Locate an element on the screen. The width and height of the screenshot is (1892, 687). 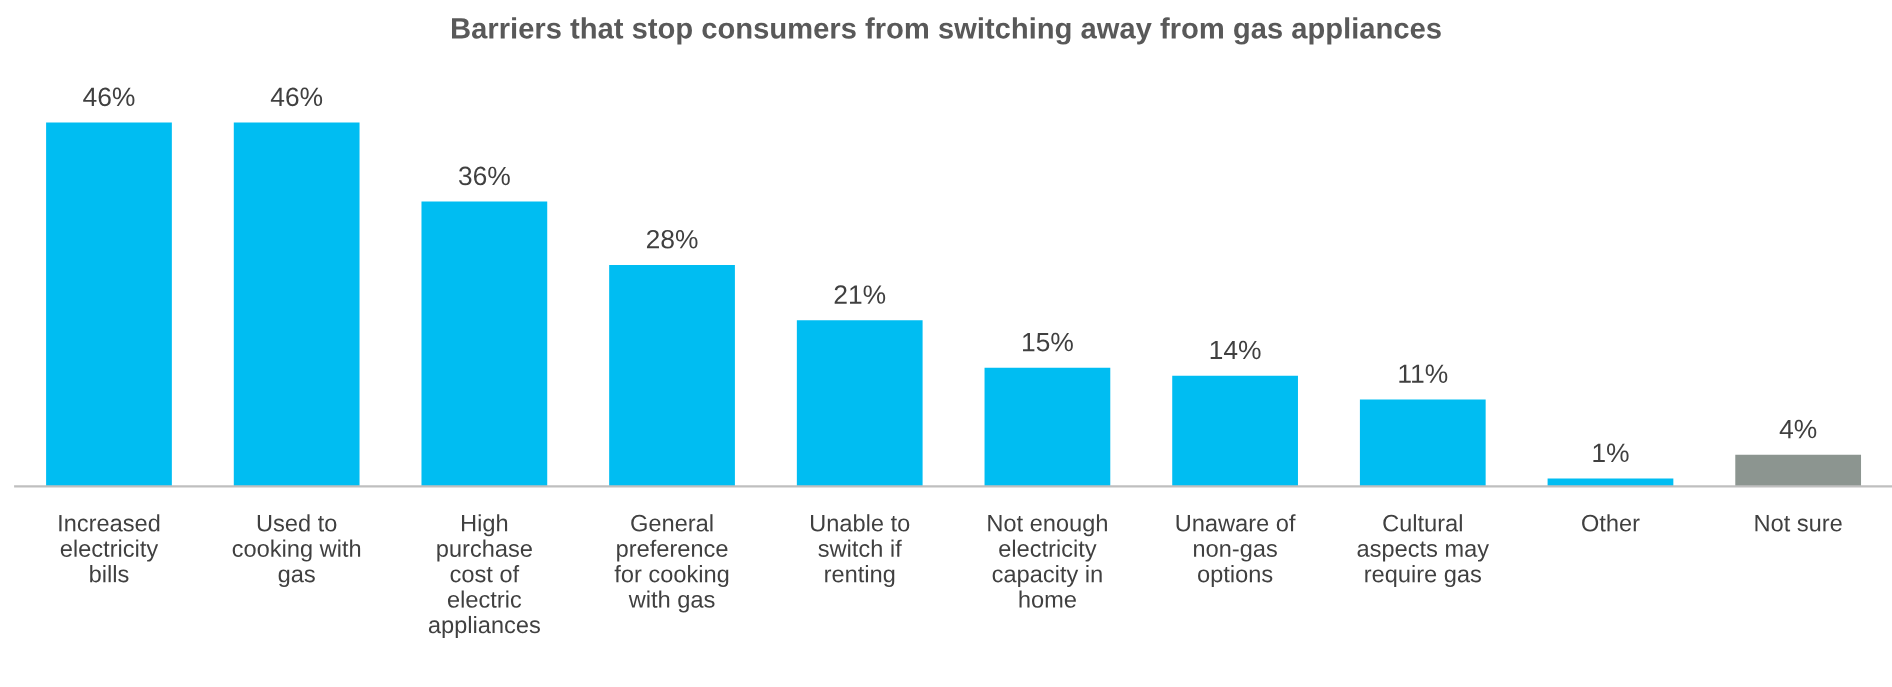
x-tick-label: Increased electricity bills is located at coordinates (109, 548).